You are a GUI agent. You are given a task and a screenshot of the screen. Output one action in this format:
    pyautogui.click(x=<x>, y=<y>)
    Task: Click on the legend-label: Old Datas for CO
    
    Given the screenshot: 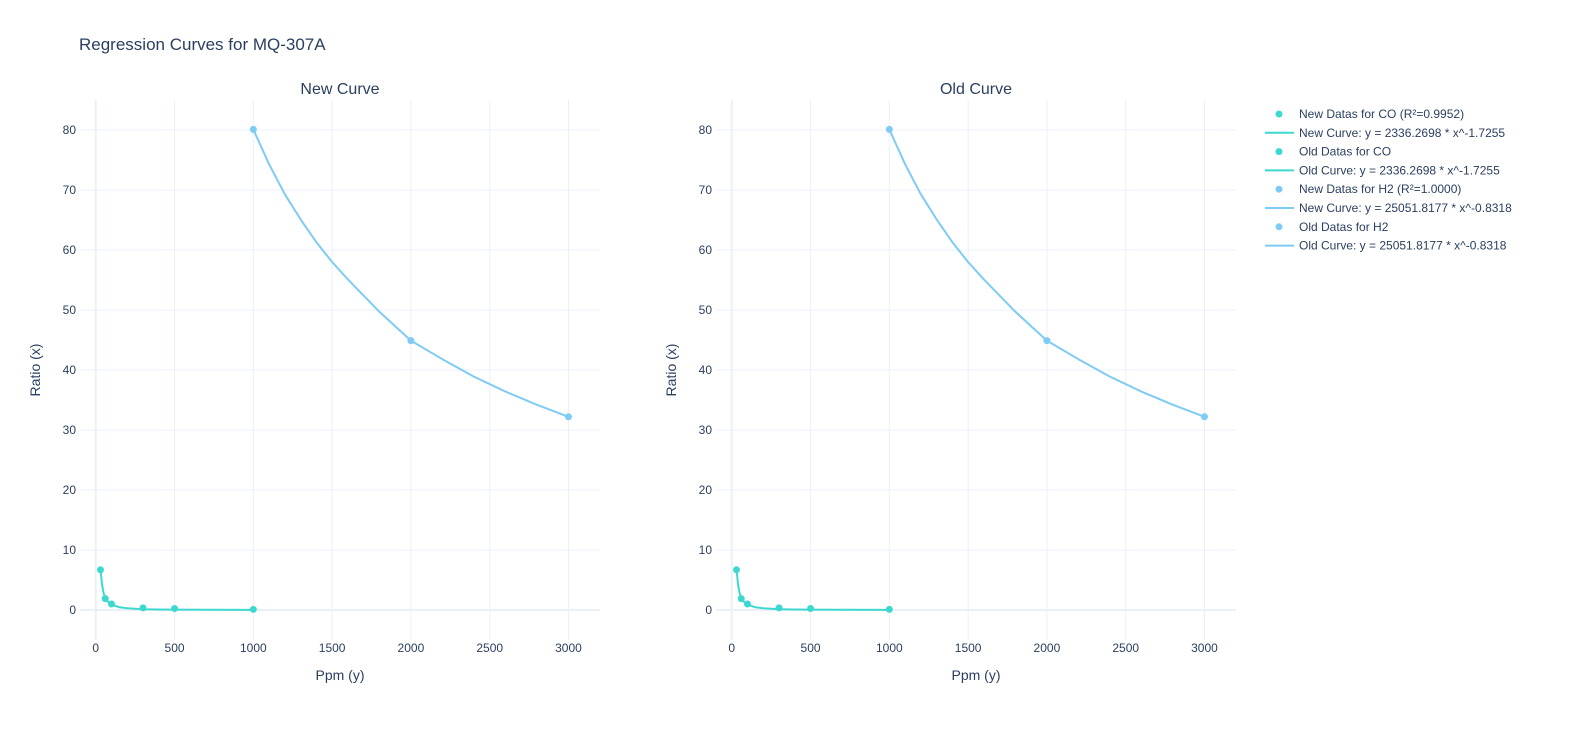 What is the action you would take?
    pyautogui.click(x=1345, y=152)
    